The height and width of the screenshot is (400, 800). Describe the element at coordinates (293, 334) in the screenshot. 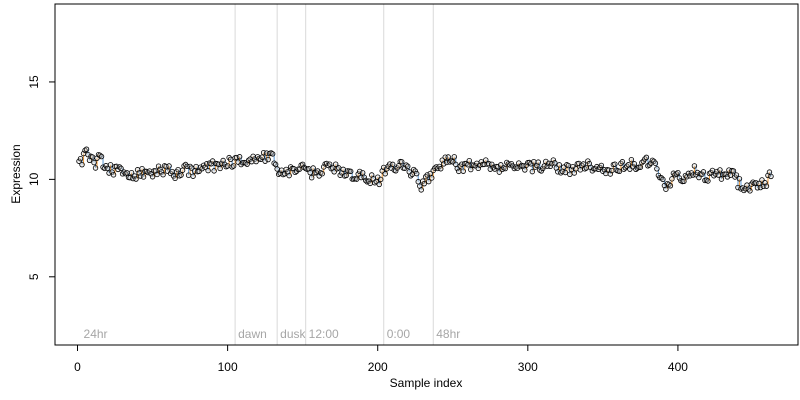

I see `event-label: dusk` at that location.